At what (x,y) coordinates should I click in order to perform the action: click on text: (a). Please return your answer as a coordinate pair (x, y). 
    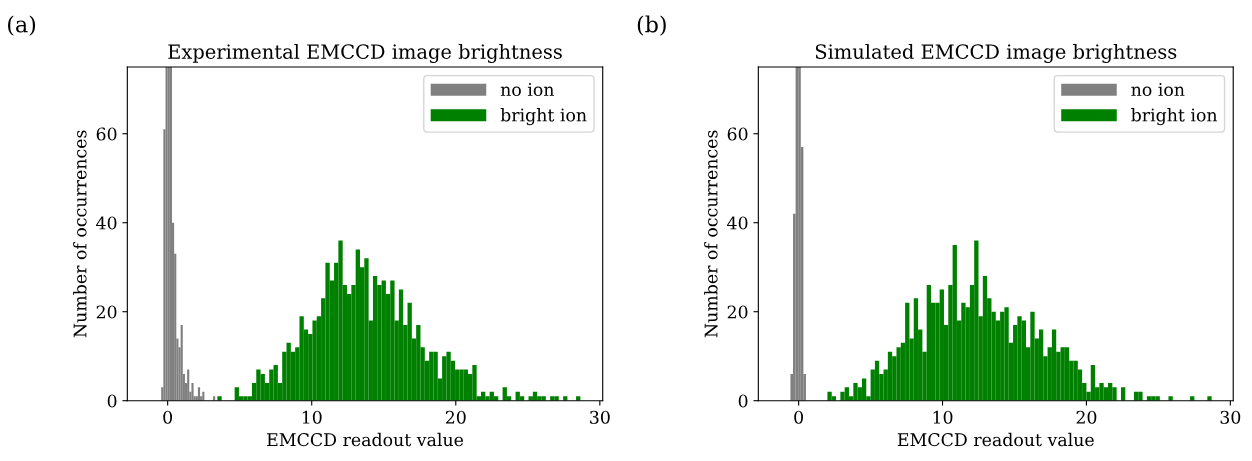
    Looking at the image, I should click on (22, 25).